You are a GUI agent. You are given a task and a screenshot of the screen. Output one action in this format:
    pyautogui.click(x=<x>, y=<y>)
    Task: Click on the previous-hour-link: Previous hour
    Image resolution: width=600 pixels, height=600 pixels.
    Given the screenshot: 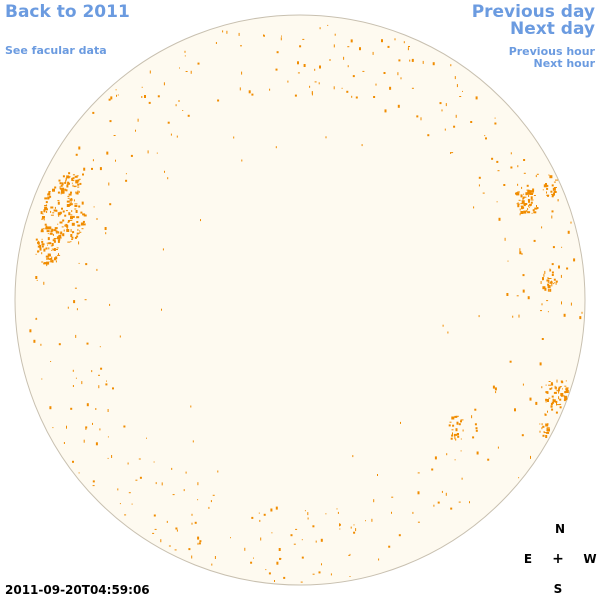 What is the action you would take?
    pyautogui.click(x=551, y=51)
    